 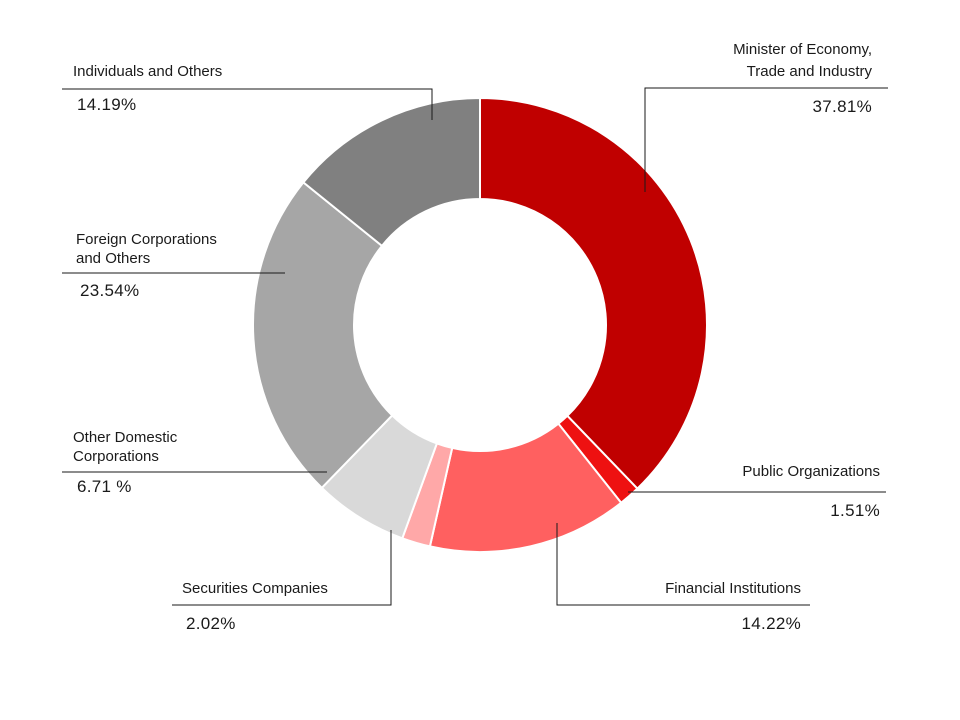 I want to click on value-label-financial-institutions: 14.22%, so click(x=771, y=623).